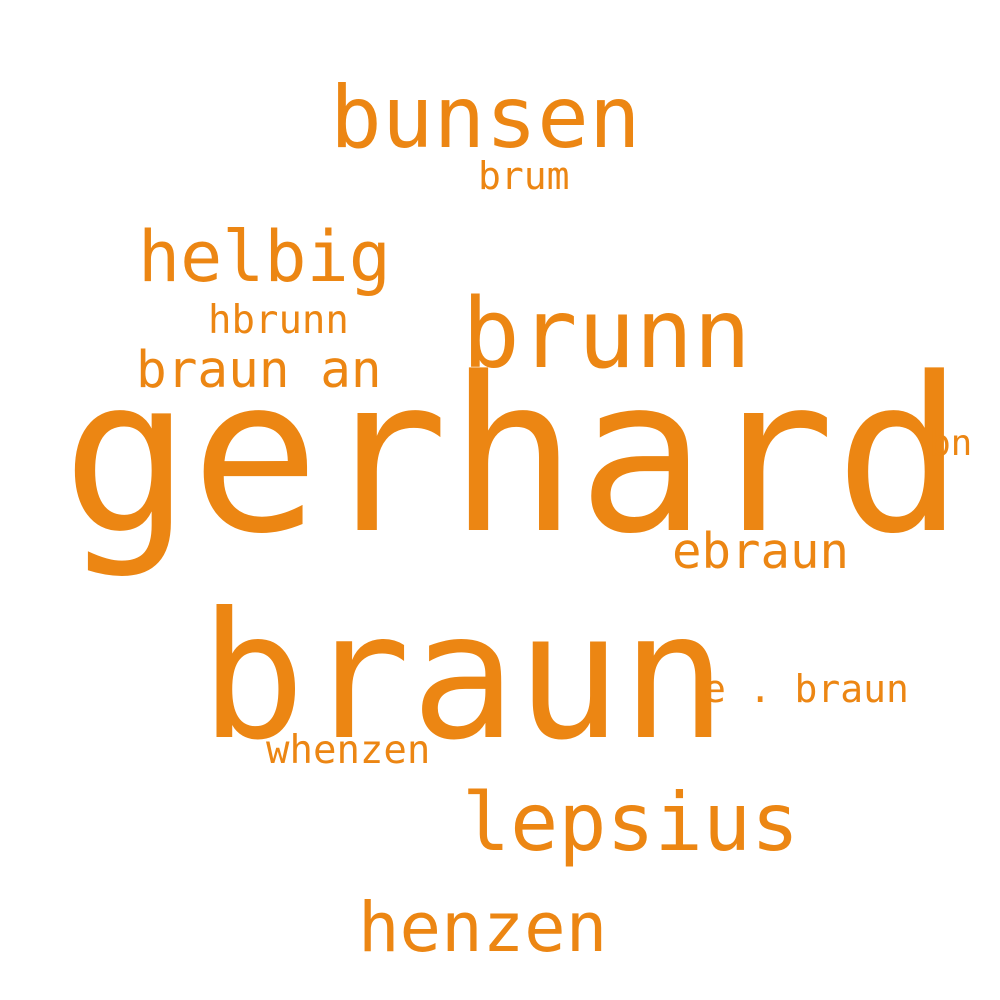  Describe the element at coordinates (631, 822) in the screenshot. I see `word-lepsius: lepsius` at that location.